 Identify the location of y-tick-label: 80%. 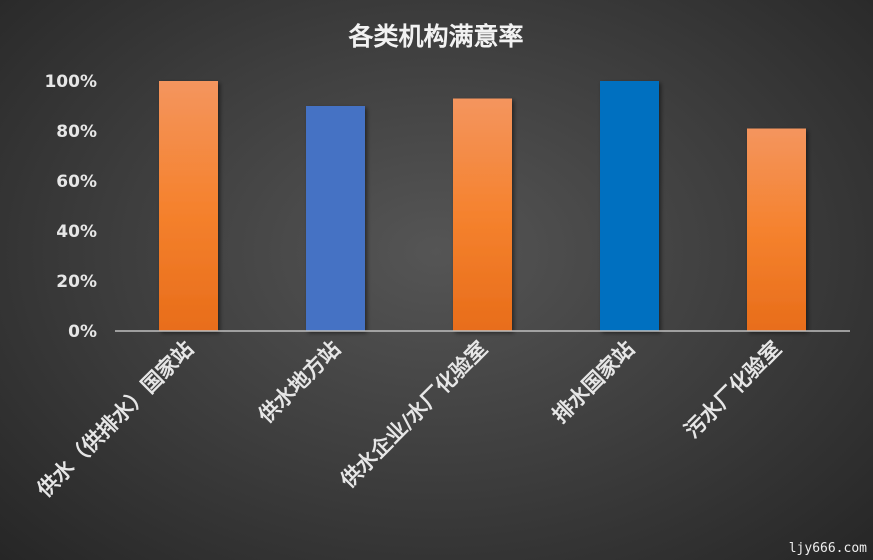
(76, 132).